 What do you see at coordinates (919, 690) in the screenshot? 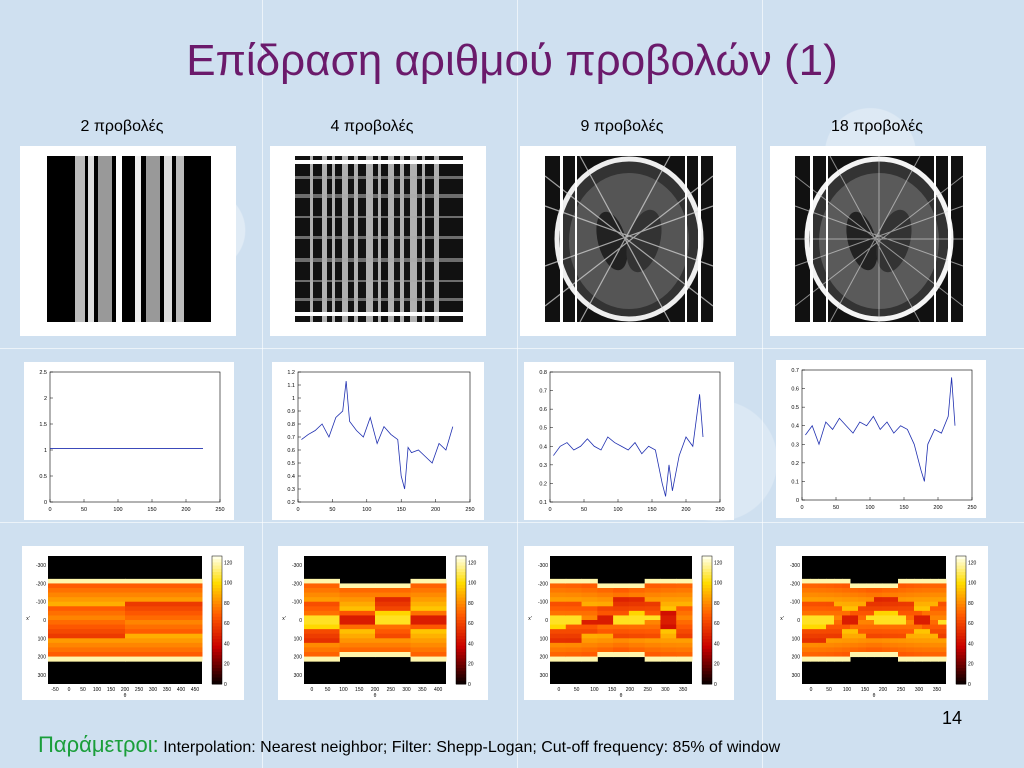
I see `x-tick-label: 300` at bounding box center [919, 690].